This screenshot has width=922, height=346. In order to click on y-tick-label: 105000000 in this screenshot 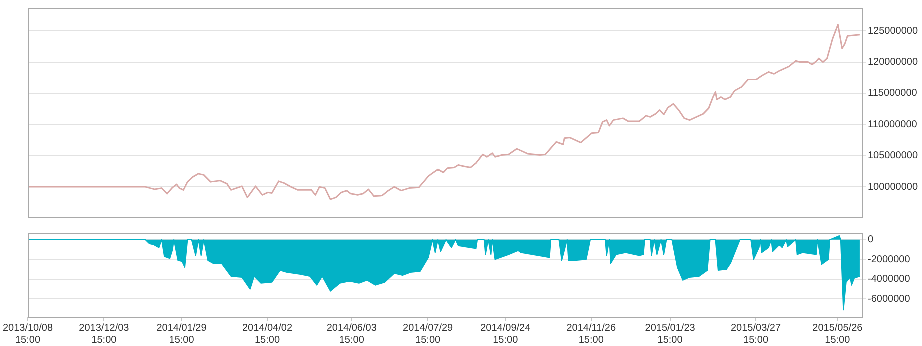, I will do `click(893, 156)`.